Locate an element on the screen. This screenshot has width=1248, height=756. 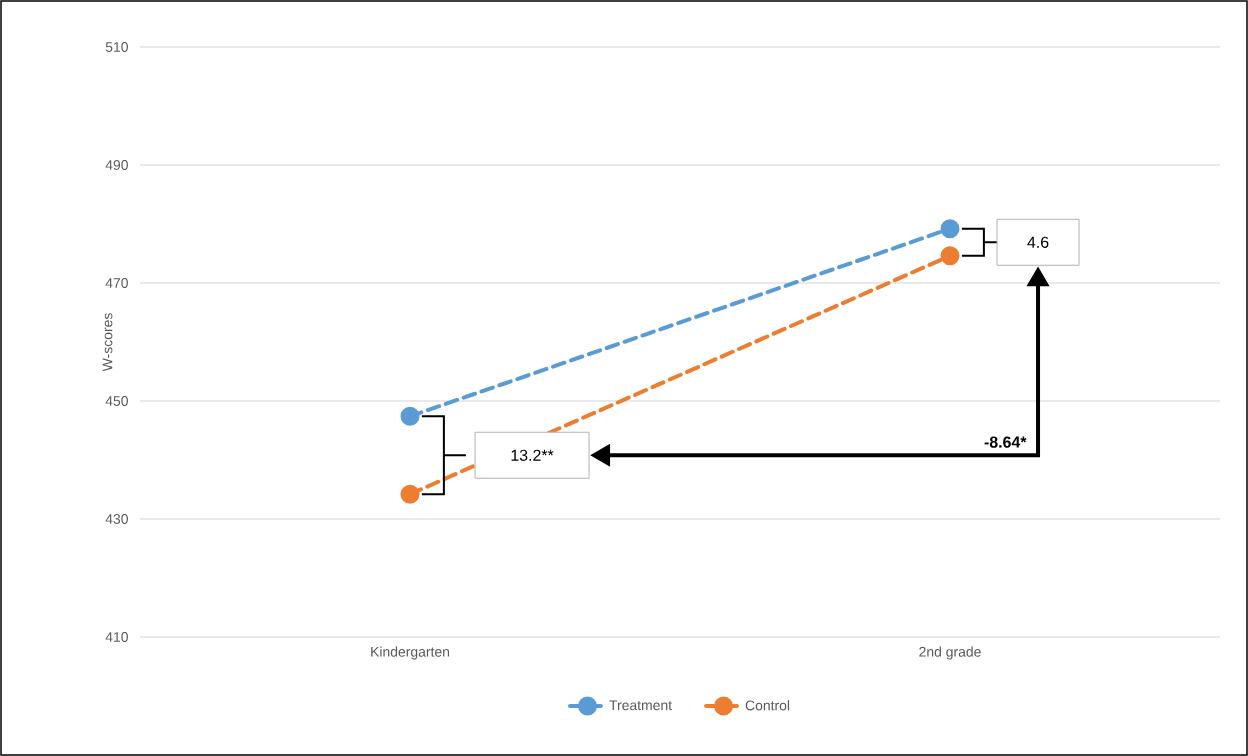
annotation: 13.2** is located at coordinates (532, 455).